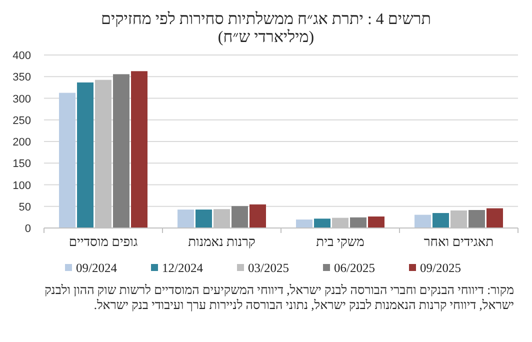 Image resolution: width=532 pixels, height=342 pixels. I want to click on chart-subtitle: (מיליארדי ש״ח), so click(266, 37).